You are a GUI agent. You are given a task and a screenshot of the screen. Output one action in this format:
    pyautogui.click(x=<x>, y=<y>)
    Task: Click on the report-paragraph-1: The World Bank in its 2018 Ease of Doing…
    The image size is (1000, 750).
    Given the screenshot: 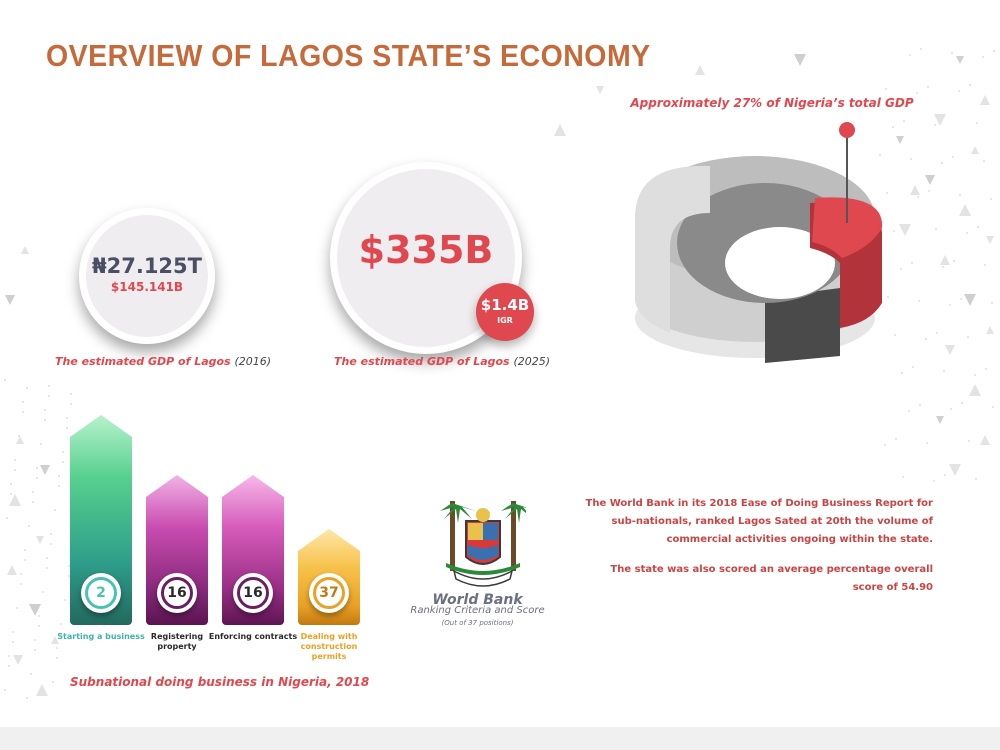 What is the action you would take?
    pyautogui.click(x=759, y=521)
    